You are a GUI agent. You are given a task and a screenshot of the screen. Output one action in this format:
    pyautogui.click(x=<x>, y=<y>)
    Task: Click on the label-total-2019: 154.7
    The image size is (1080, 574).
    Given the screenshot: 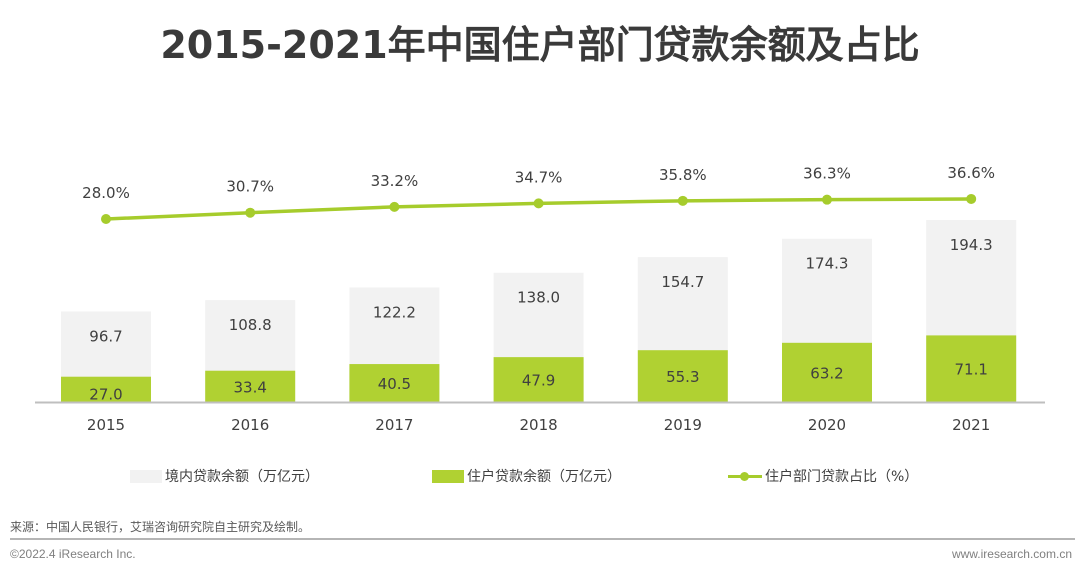 What is the action you would take?
    pyautogui.click(x=682, y=282)
    